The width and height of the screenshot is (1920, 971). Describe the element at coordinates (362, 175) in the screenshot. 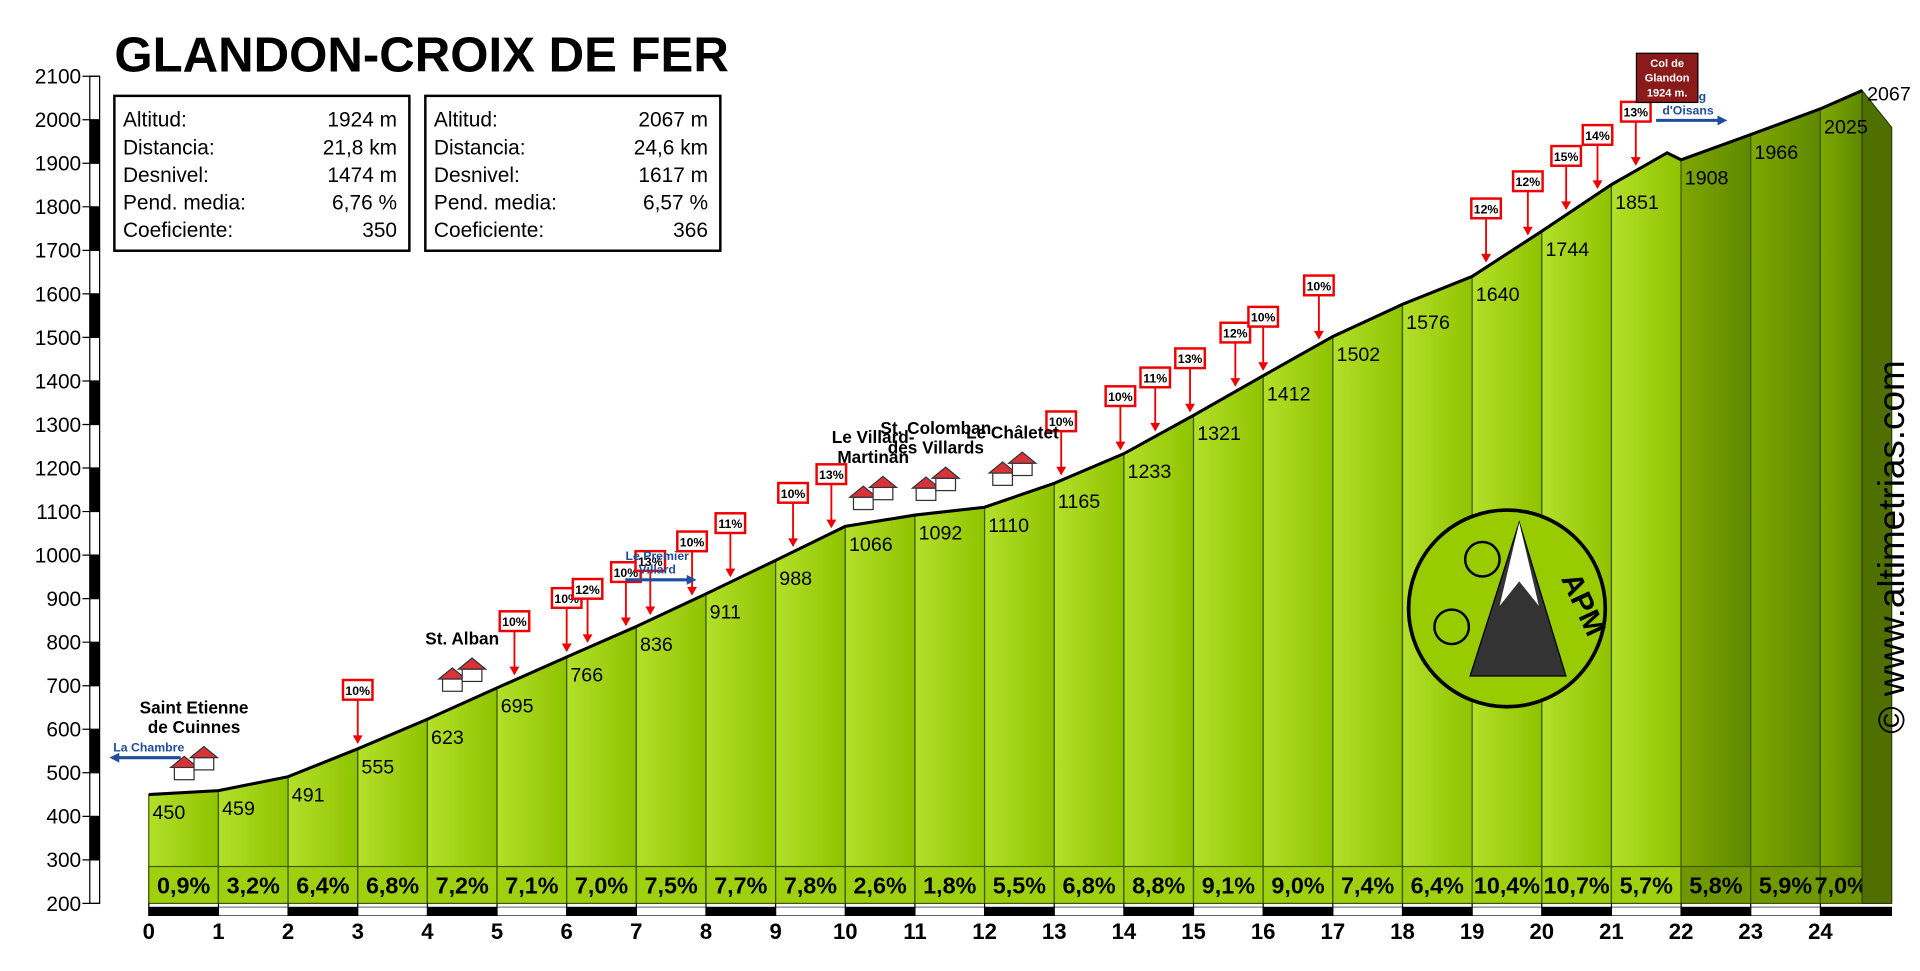

I see `stats-value: 1474 m` at that location.